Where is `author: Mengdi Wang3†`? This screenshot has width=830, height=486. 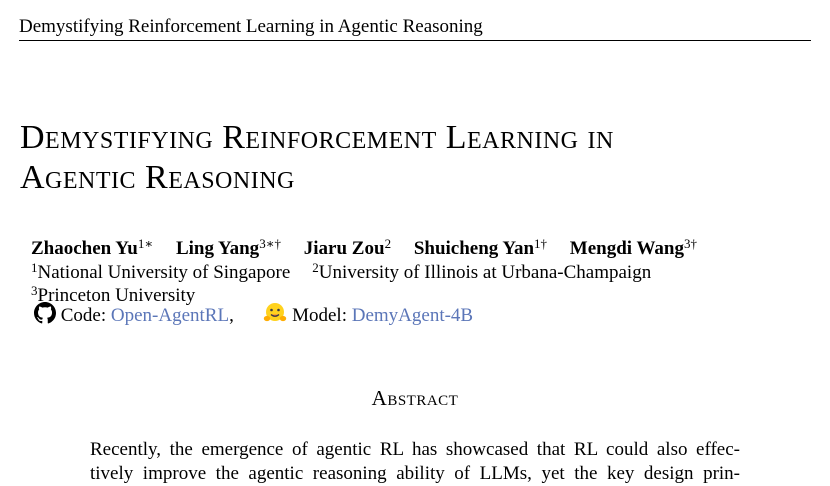
author: Mengdi Wang3† is located at coordinates (633, 247).